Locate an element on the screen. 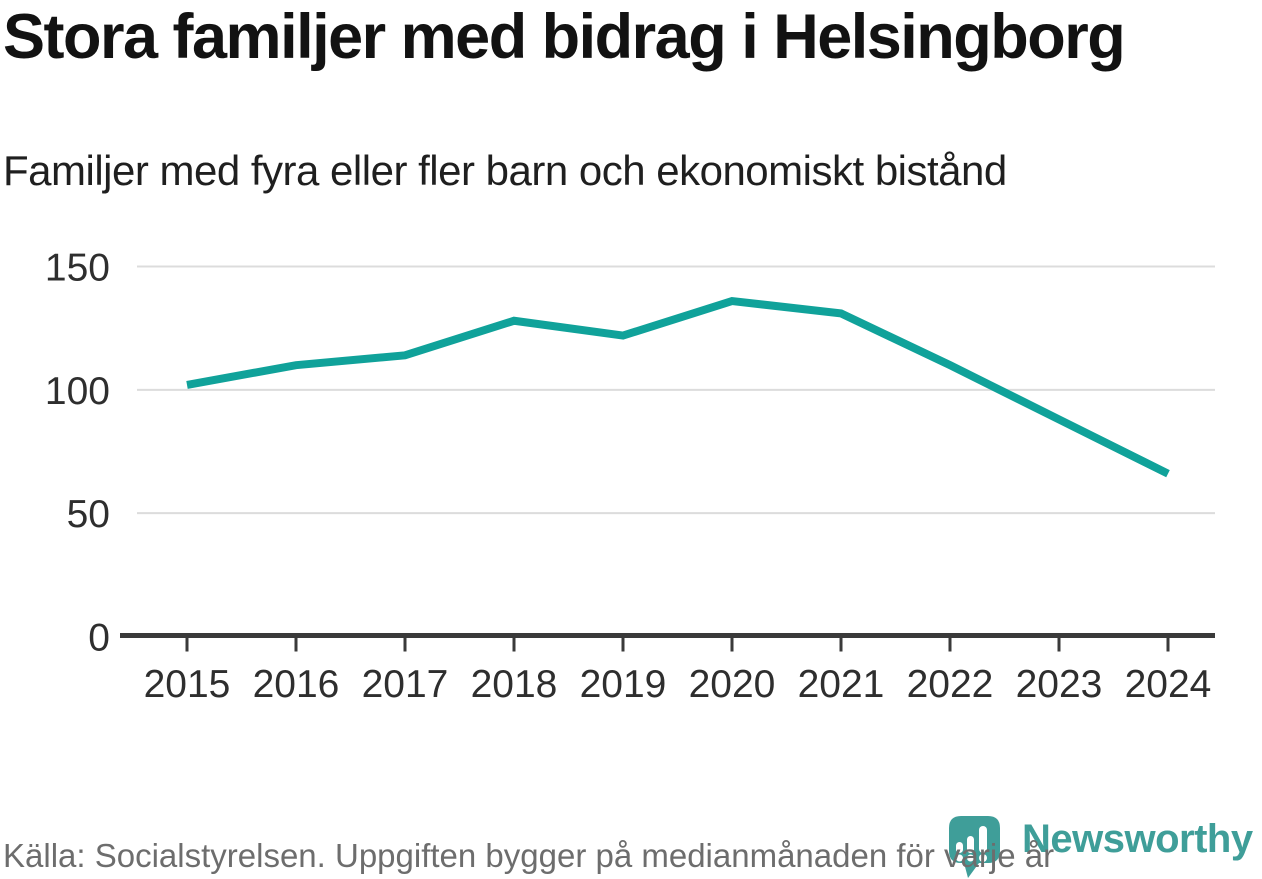 Image resolution: width=1262 pixels, height=879 pixels. y-axis-label-100: 100 is located at coordinates (77, 391).